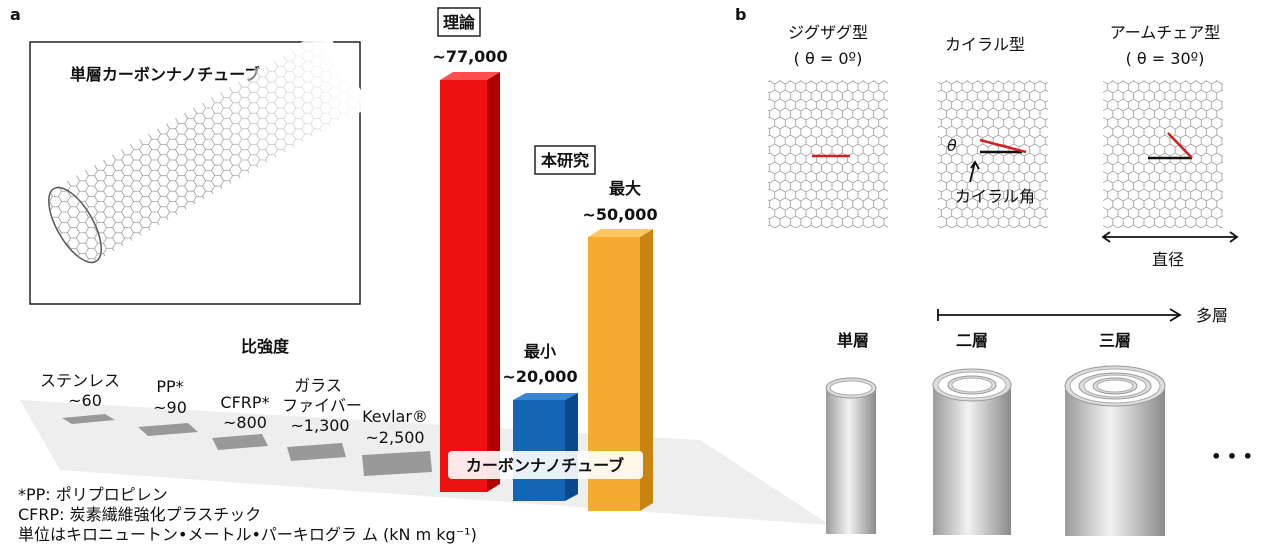  What do you see at coordinates (539, 376) in the screenshot?
I see `minimum-value: ~20,000` at bounding box center [539, 376].